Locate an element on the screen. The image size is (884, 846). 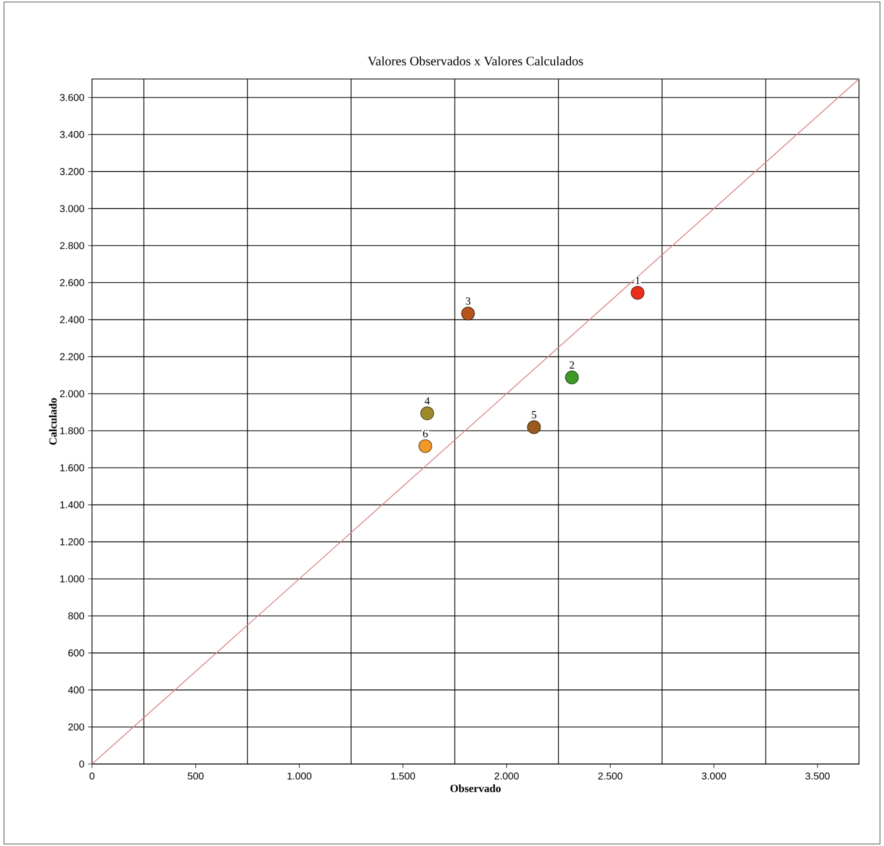
x-axis-title: Observado is located at coordinates (475, 788).